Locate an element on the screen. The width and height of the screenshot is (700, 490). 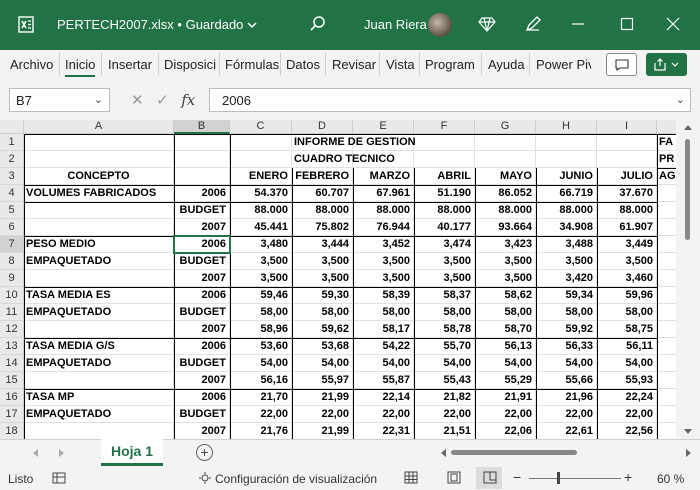
comments-button is located at coordinates (621, 64).